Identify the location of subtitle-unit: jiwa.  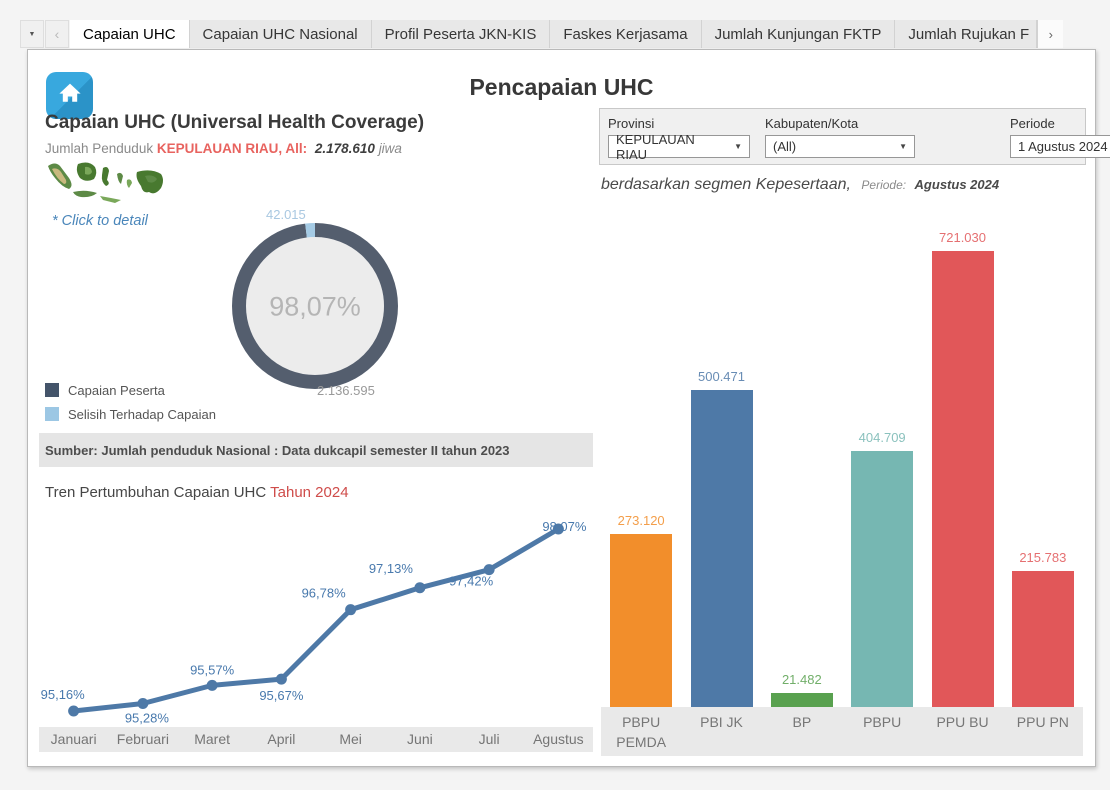
(390, 148).